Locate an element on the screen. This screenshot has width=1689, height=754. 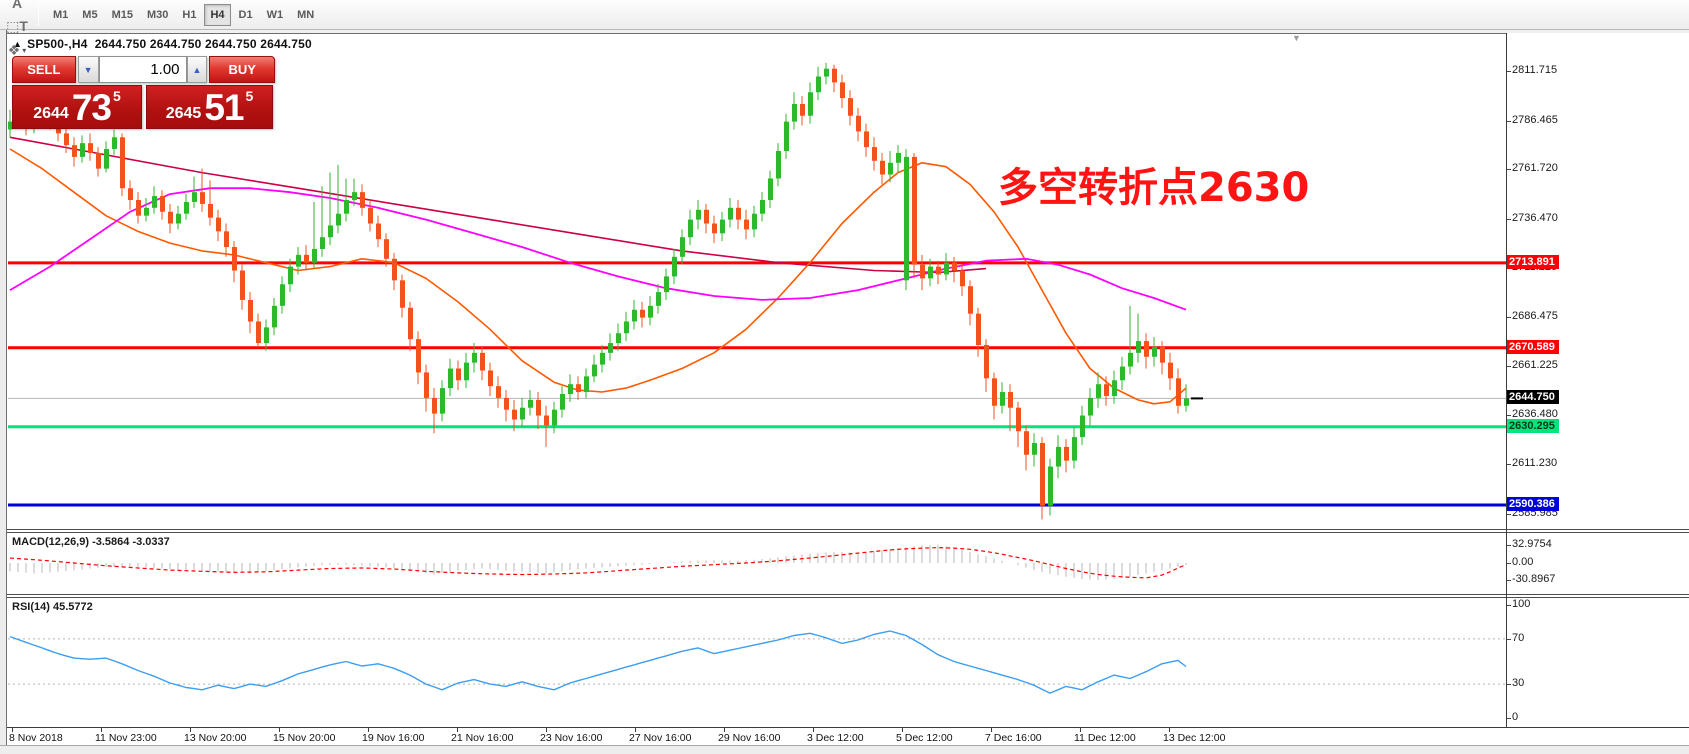
rsi-label: RSI(14) 45.5772 is located at coordinates (52, 607).